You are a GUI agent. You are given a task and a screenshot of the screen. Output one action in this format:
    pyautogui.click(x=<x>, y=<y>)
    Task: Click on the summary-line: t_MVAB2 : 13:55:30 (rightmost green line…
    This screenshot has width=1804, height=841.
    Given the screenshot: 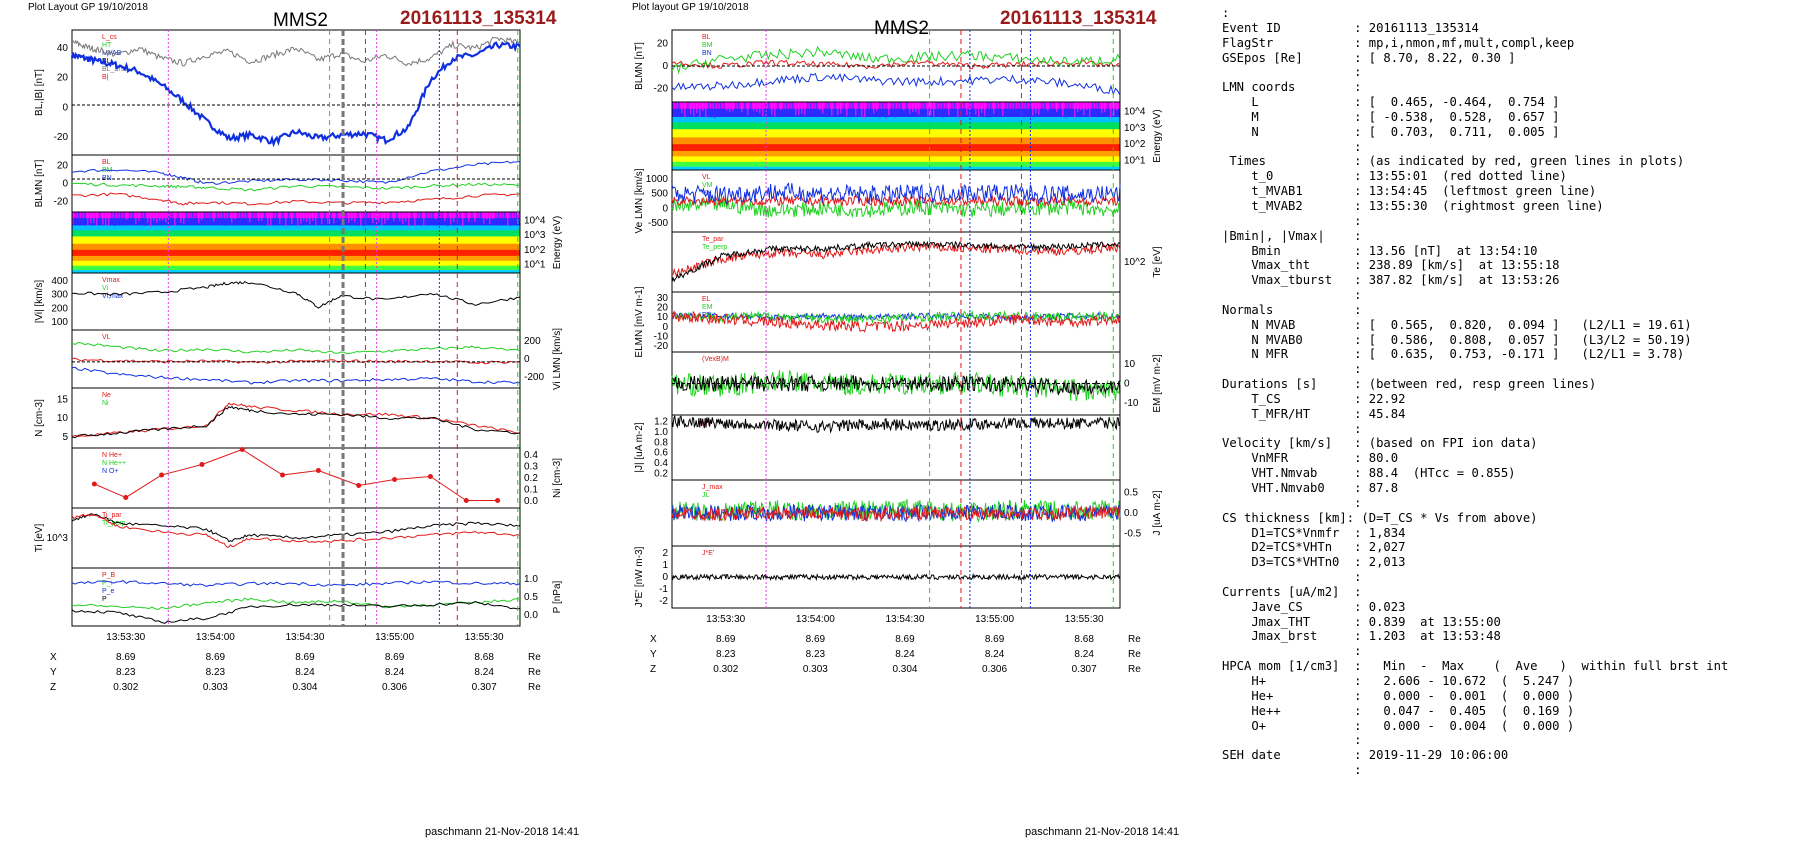 What is the action you would take?
    pyautogui.click(x=1413, y=205)
    